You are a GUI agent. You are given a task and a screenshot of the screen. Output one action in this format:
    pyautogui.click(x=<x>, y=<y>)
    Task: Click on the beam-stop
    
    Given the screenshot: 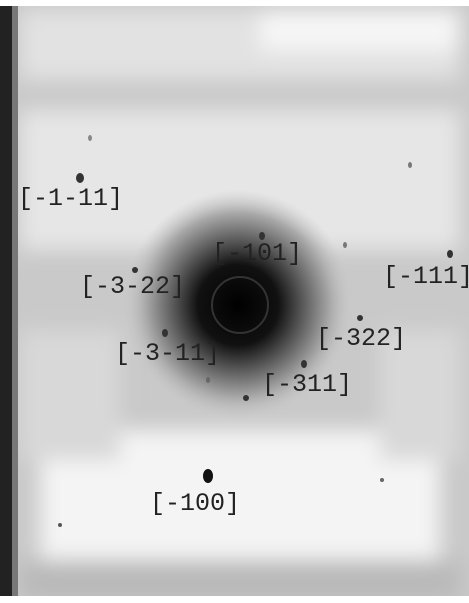 What is the action you would take?
    pyautogui.click(x=240, y=305)
    